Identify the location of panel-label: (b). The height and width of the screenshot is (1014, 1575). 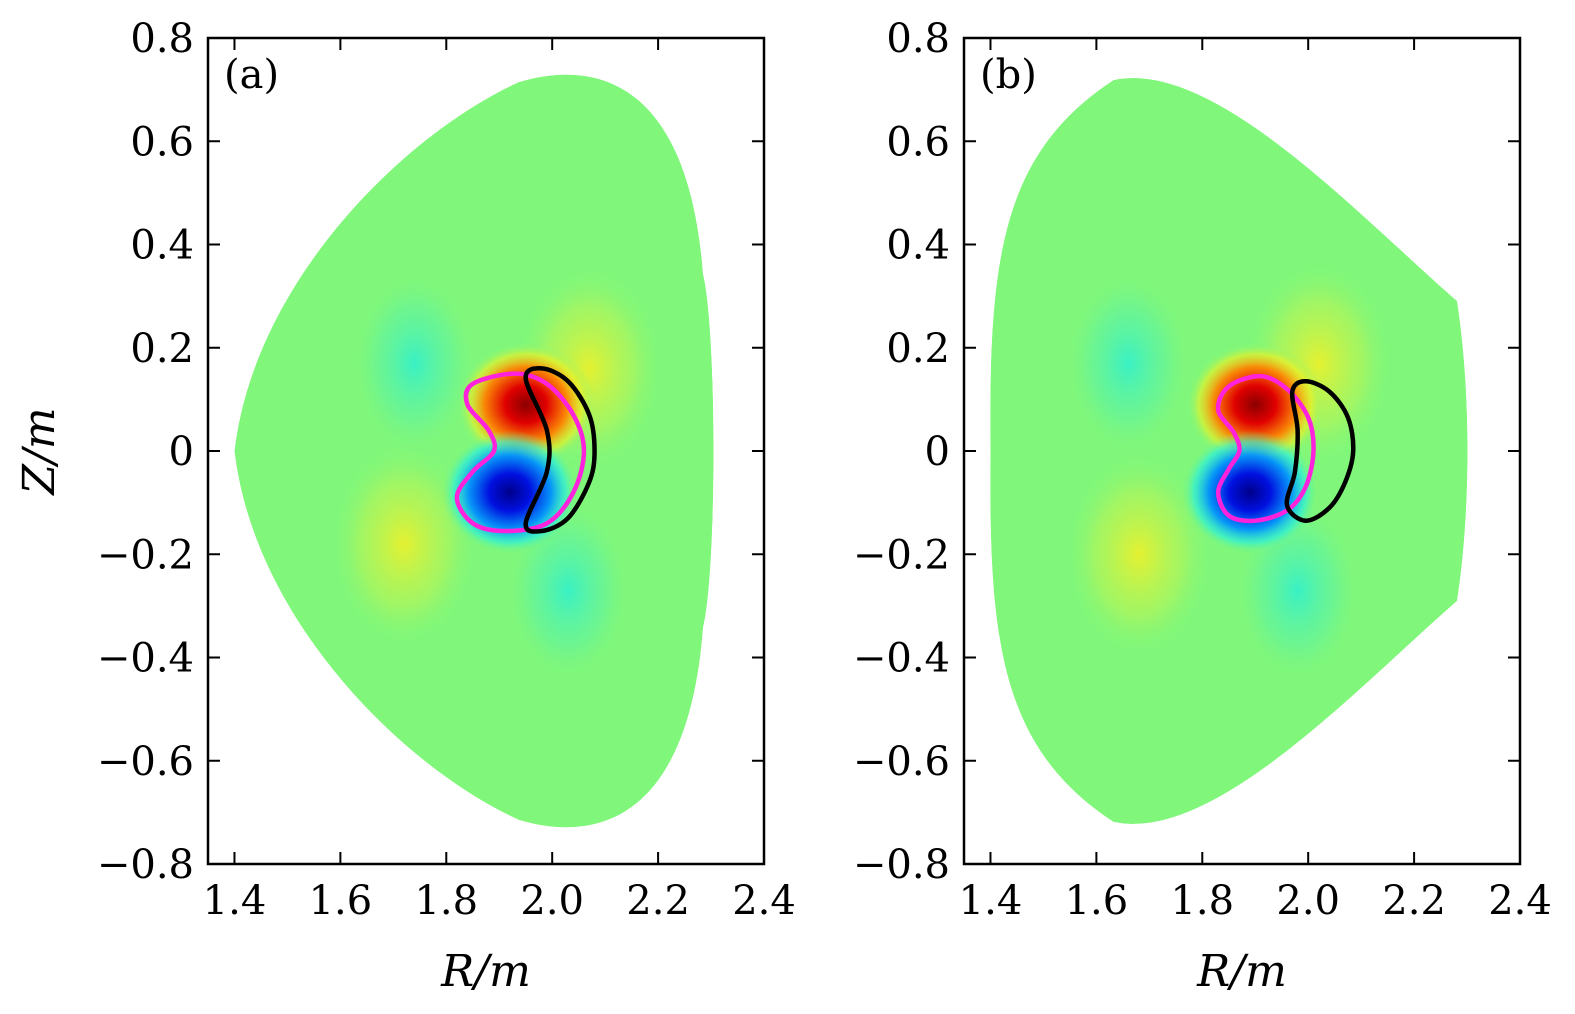
(1008, 75).